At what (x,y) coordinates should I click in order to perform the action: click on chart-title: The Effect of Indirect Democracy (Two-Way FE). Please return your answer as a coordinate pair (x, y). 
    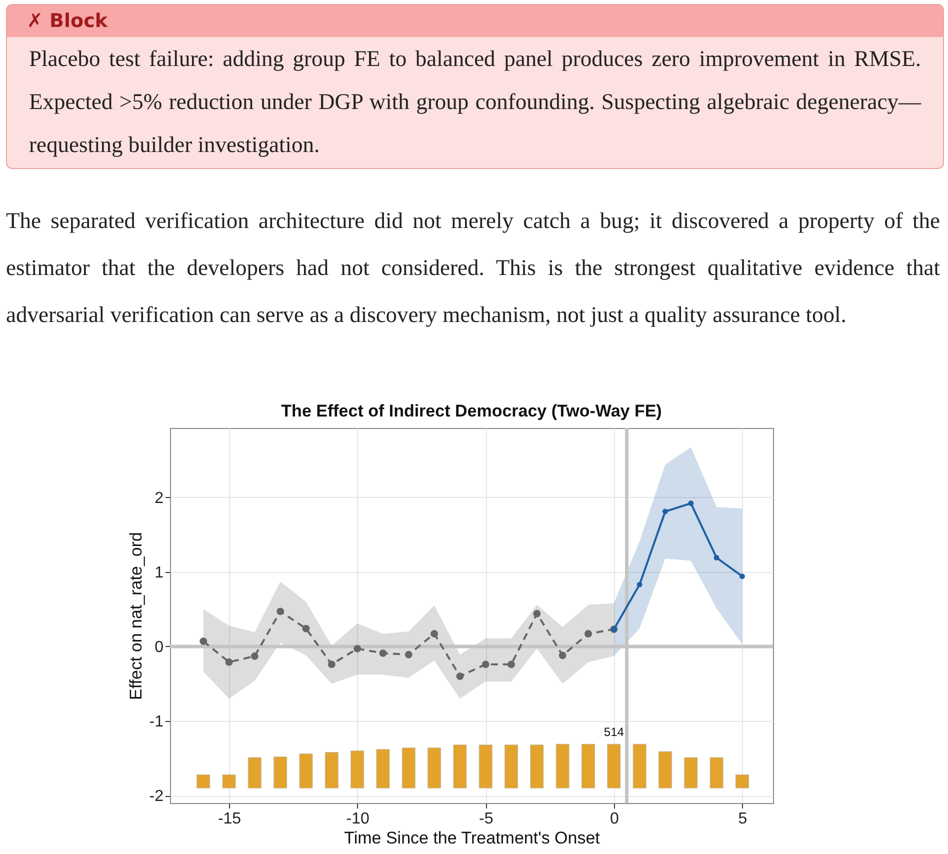
    Looking at the image, I should click on (471, 410).